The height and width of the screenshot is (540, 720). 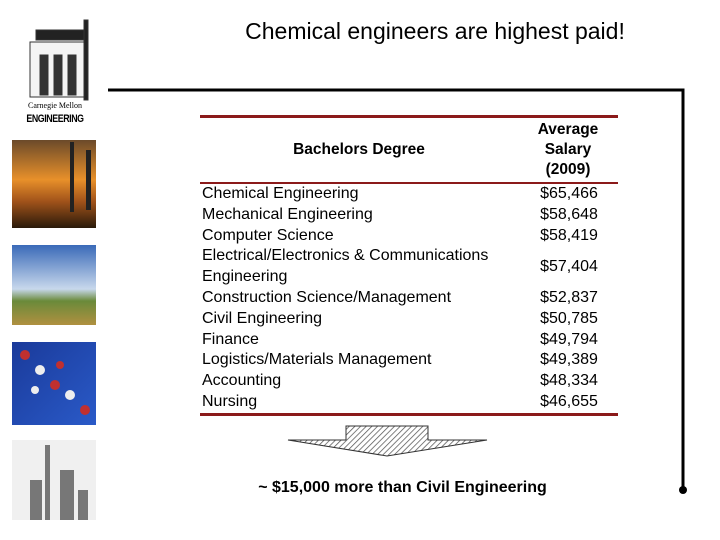 What do you see at coordinates (569, 214) in the screenshot?
I see `salary-cell: $58,648` at bounding box center [569, 214].